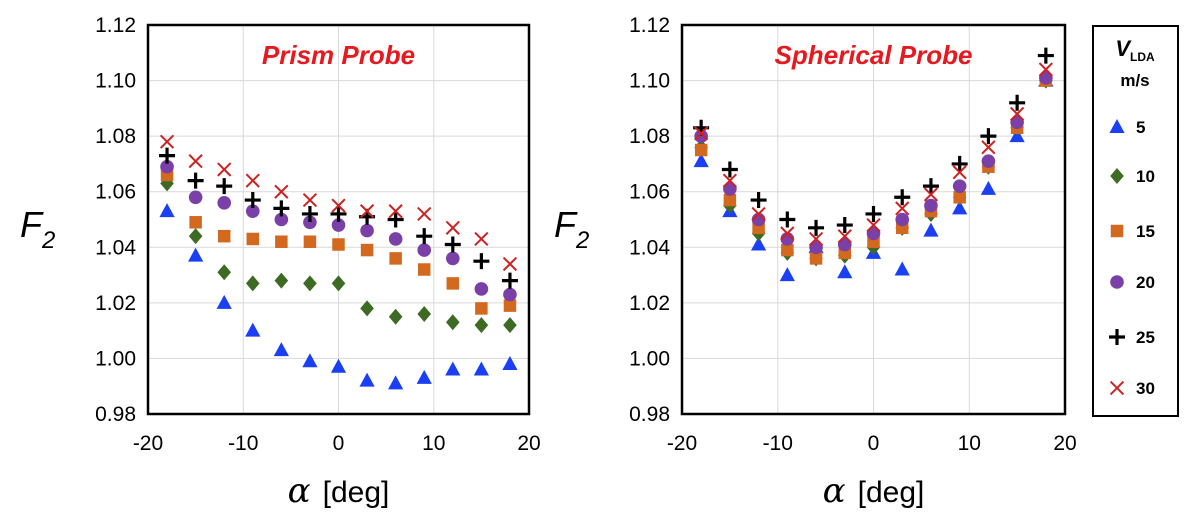 Image resolution: width=1188 pixels, height=518 pixels. Describe the element at coordinates (1132, 282) in the screenshot. I see `legend-item-20: 20` at that location.